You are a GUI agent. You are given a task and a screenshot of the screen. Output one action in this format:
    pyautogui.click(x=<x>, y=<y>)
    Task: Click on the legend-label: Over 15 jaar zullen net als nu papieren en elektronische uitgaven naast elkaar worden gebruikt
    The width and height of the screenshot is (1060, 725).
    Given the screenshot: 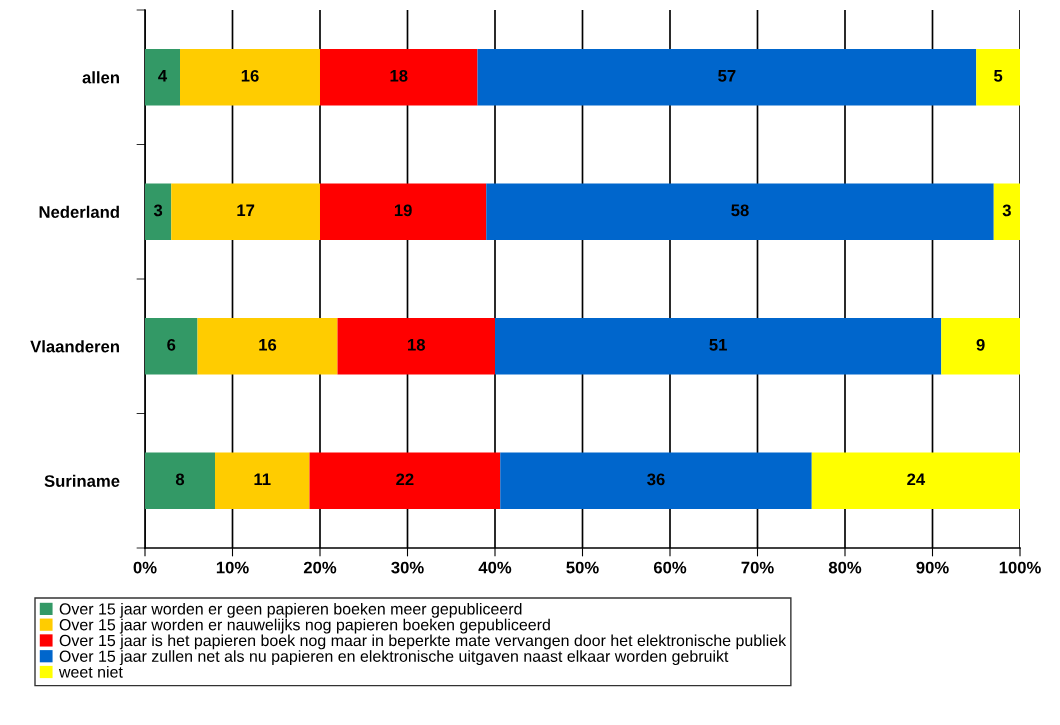 What is the action you would take?
    pyautogui.click(x=394, y=658)
    